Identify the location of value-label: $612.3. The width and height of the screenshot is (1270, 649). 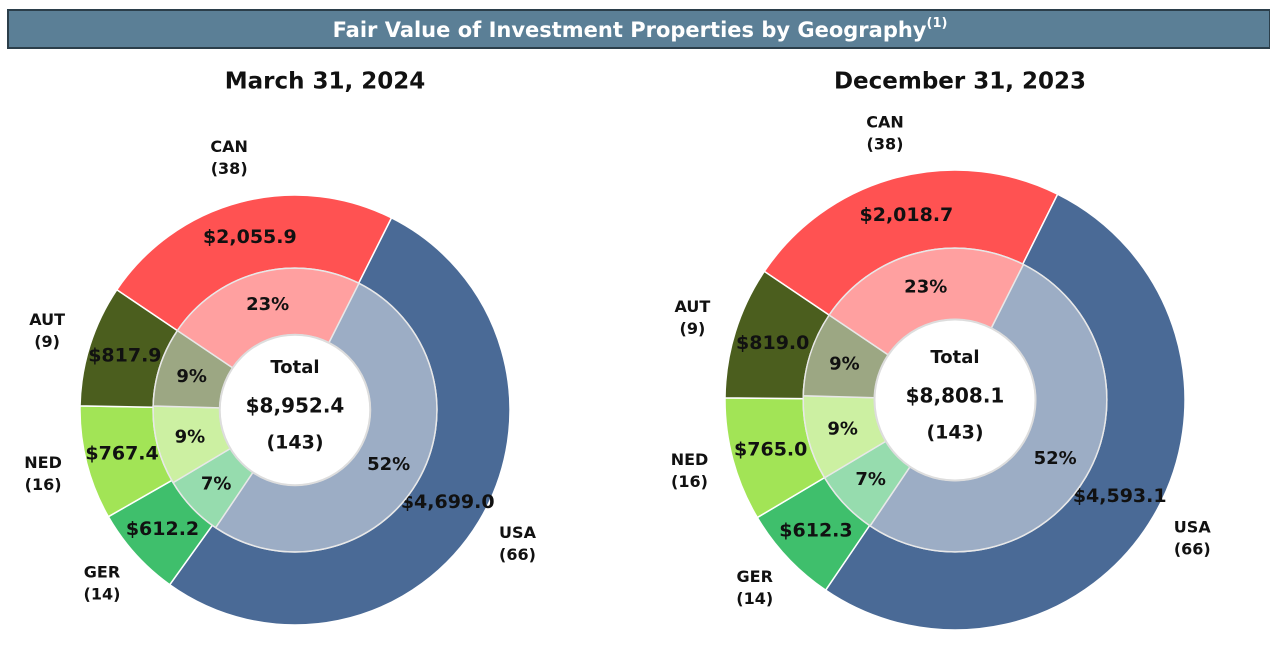
(815, 530).